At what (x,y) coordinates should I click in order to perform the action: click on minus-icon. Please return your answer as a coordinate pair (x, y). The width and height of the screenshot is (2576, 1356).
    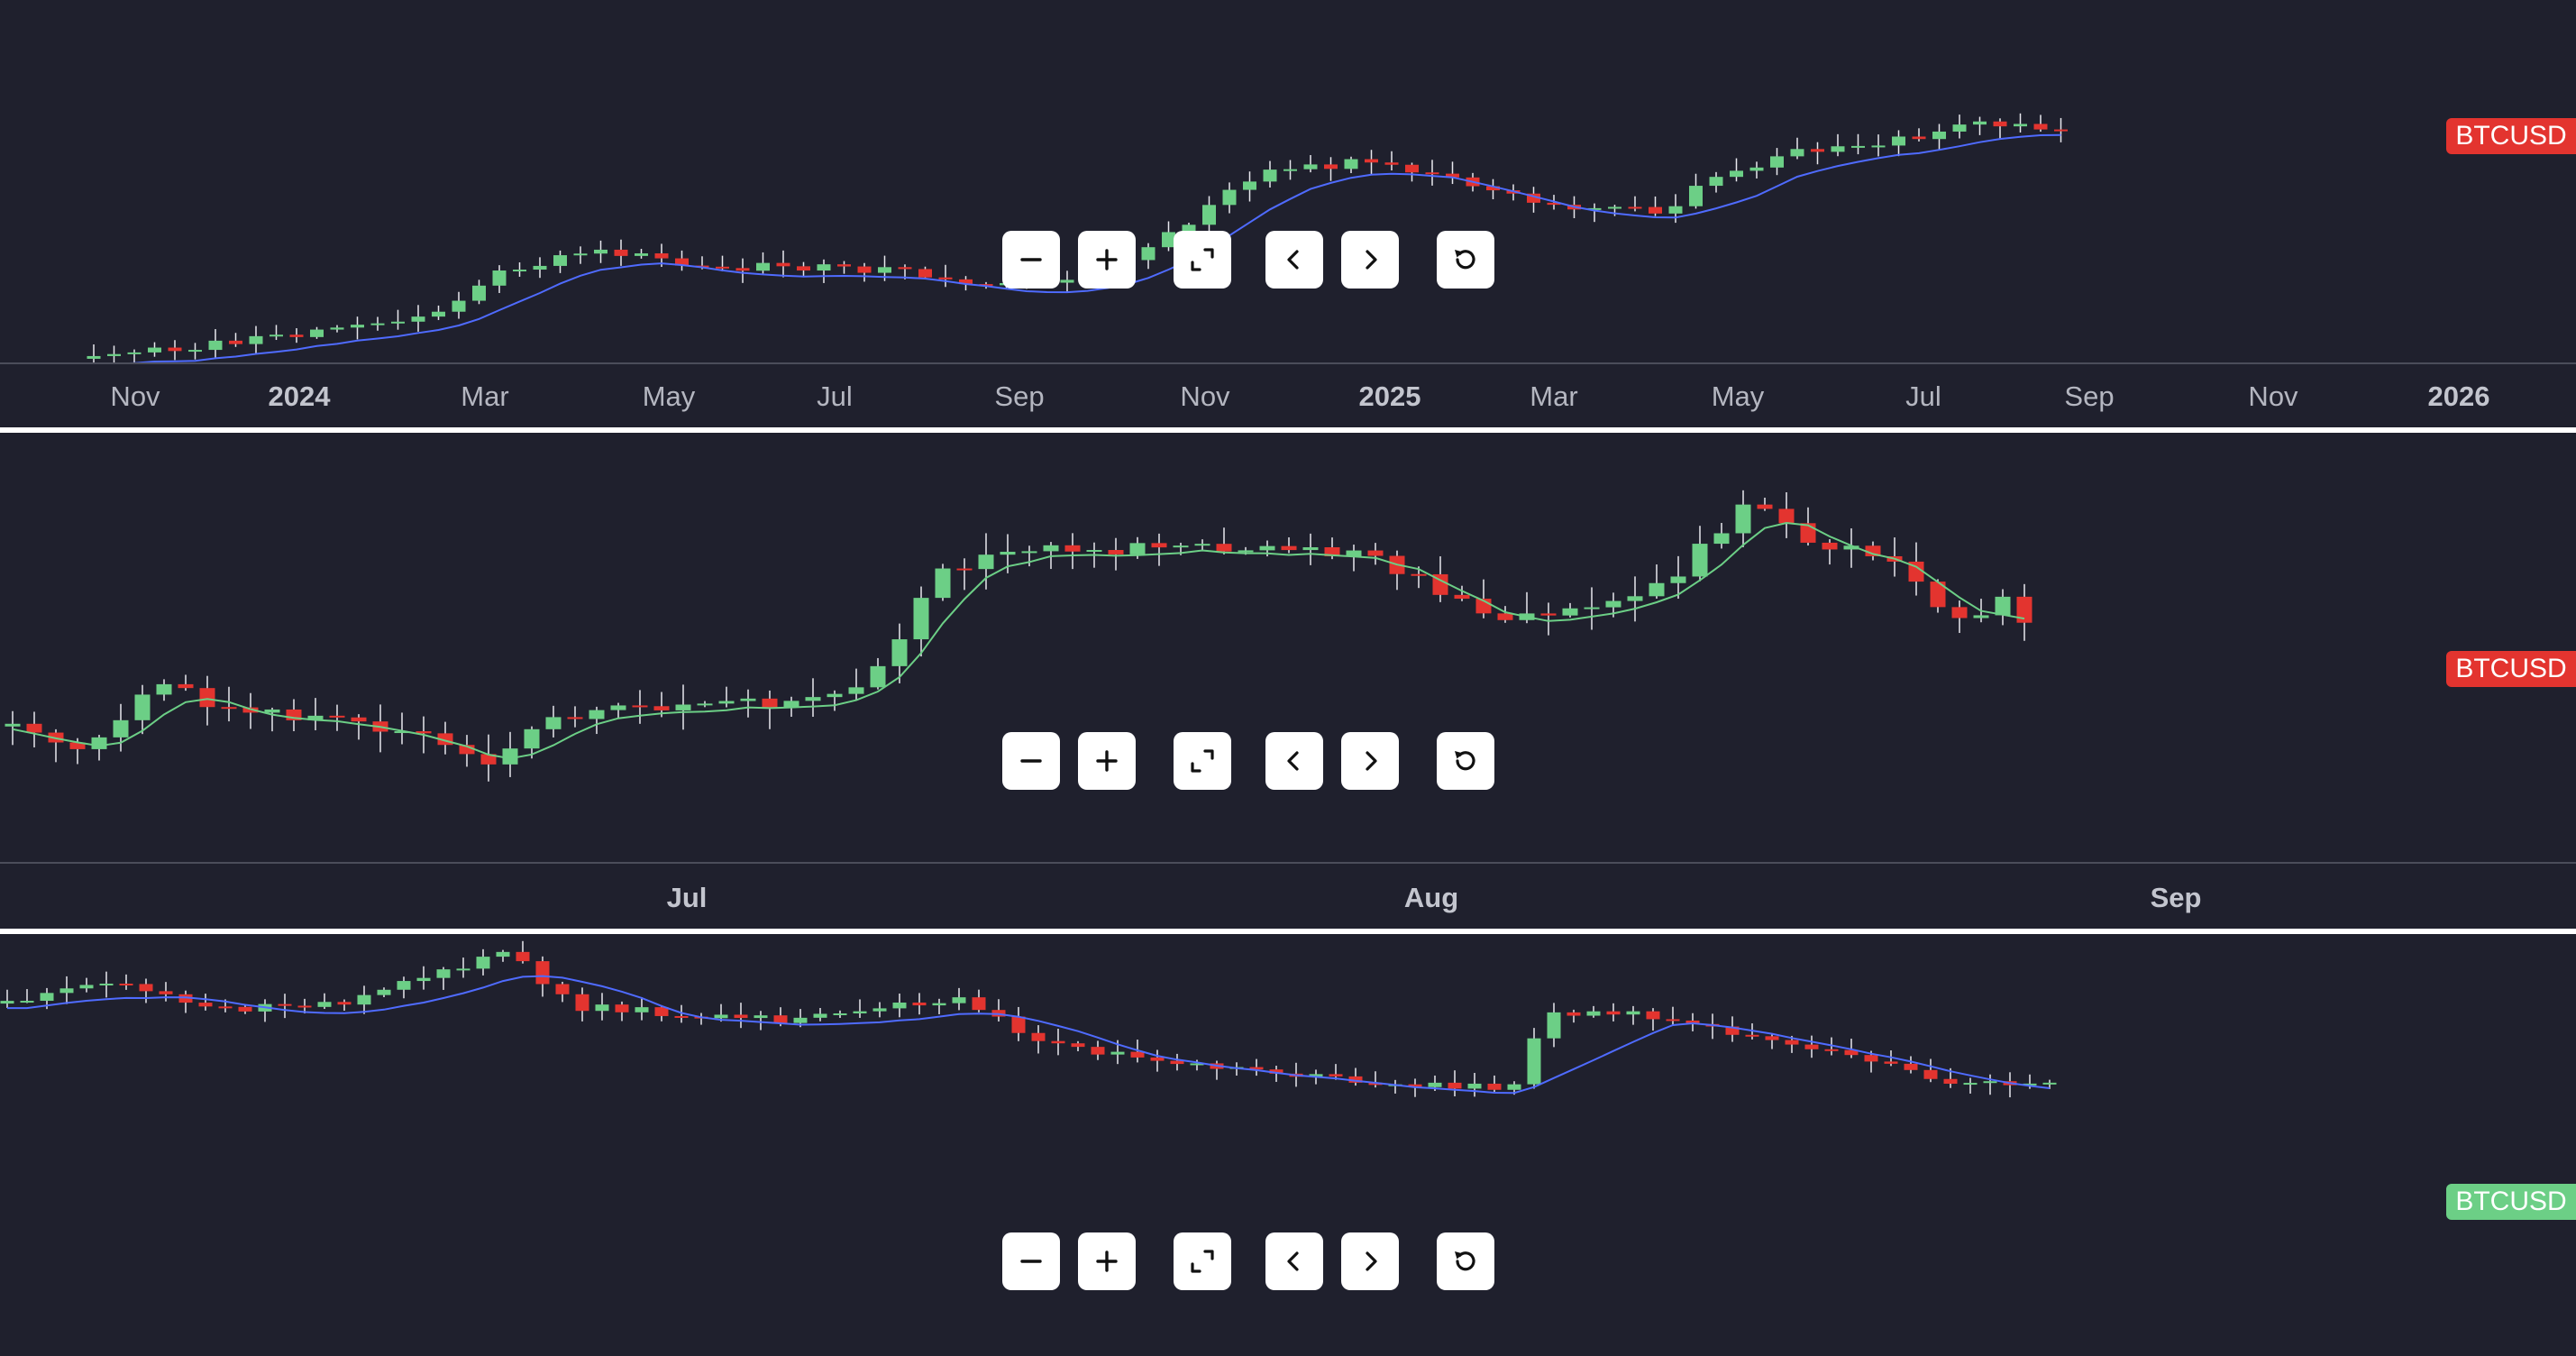
    Looking at the image, I should click on (1031, 761).